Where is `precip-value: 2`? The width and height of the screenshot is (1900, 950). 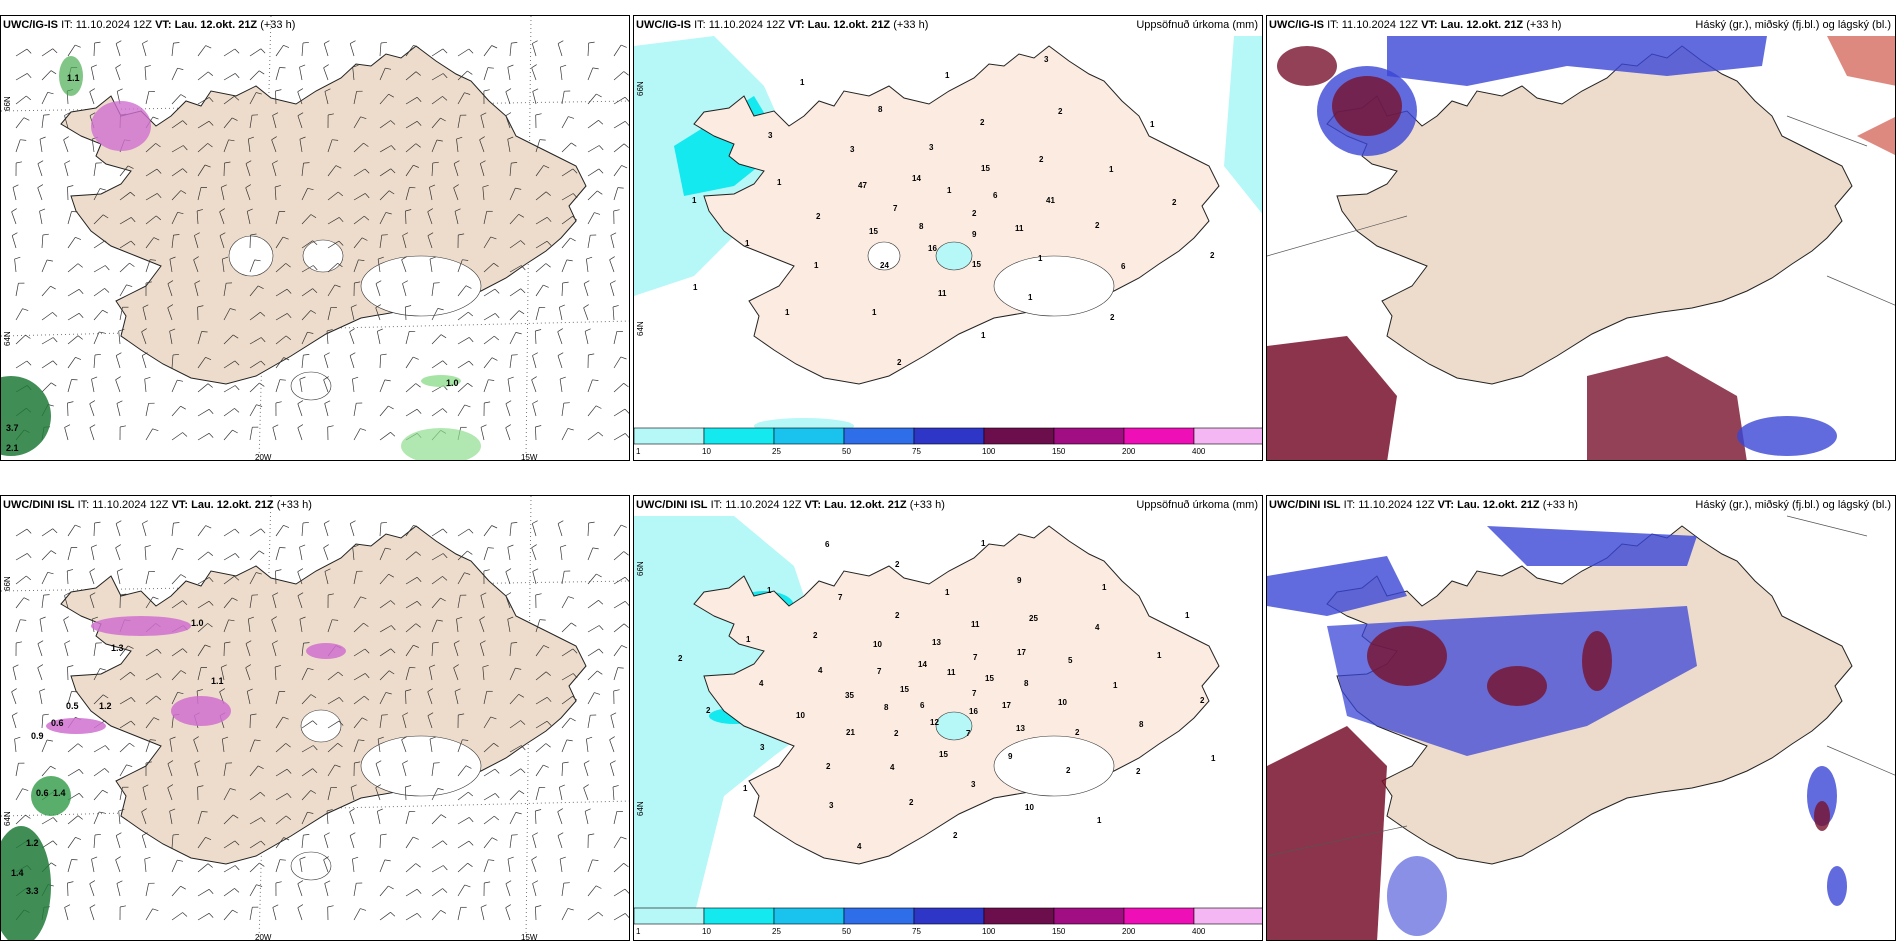
precip-value: 2 is located at coordinates (1212, 255).